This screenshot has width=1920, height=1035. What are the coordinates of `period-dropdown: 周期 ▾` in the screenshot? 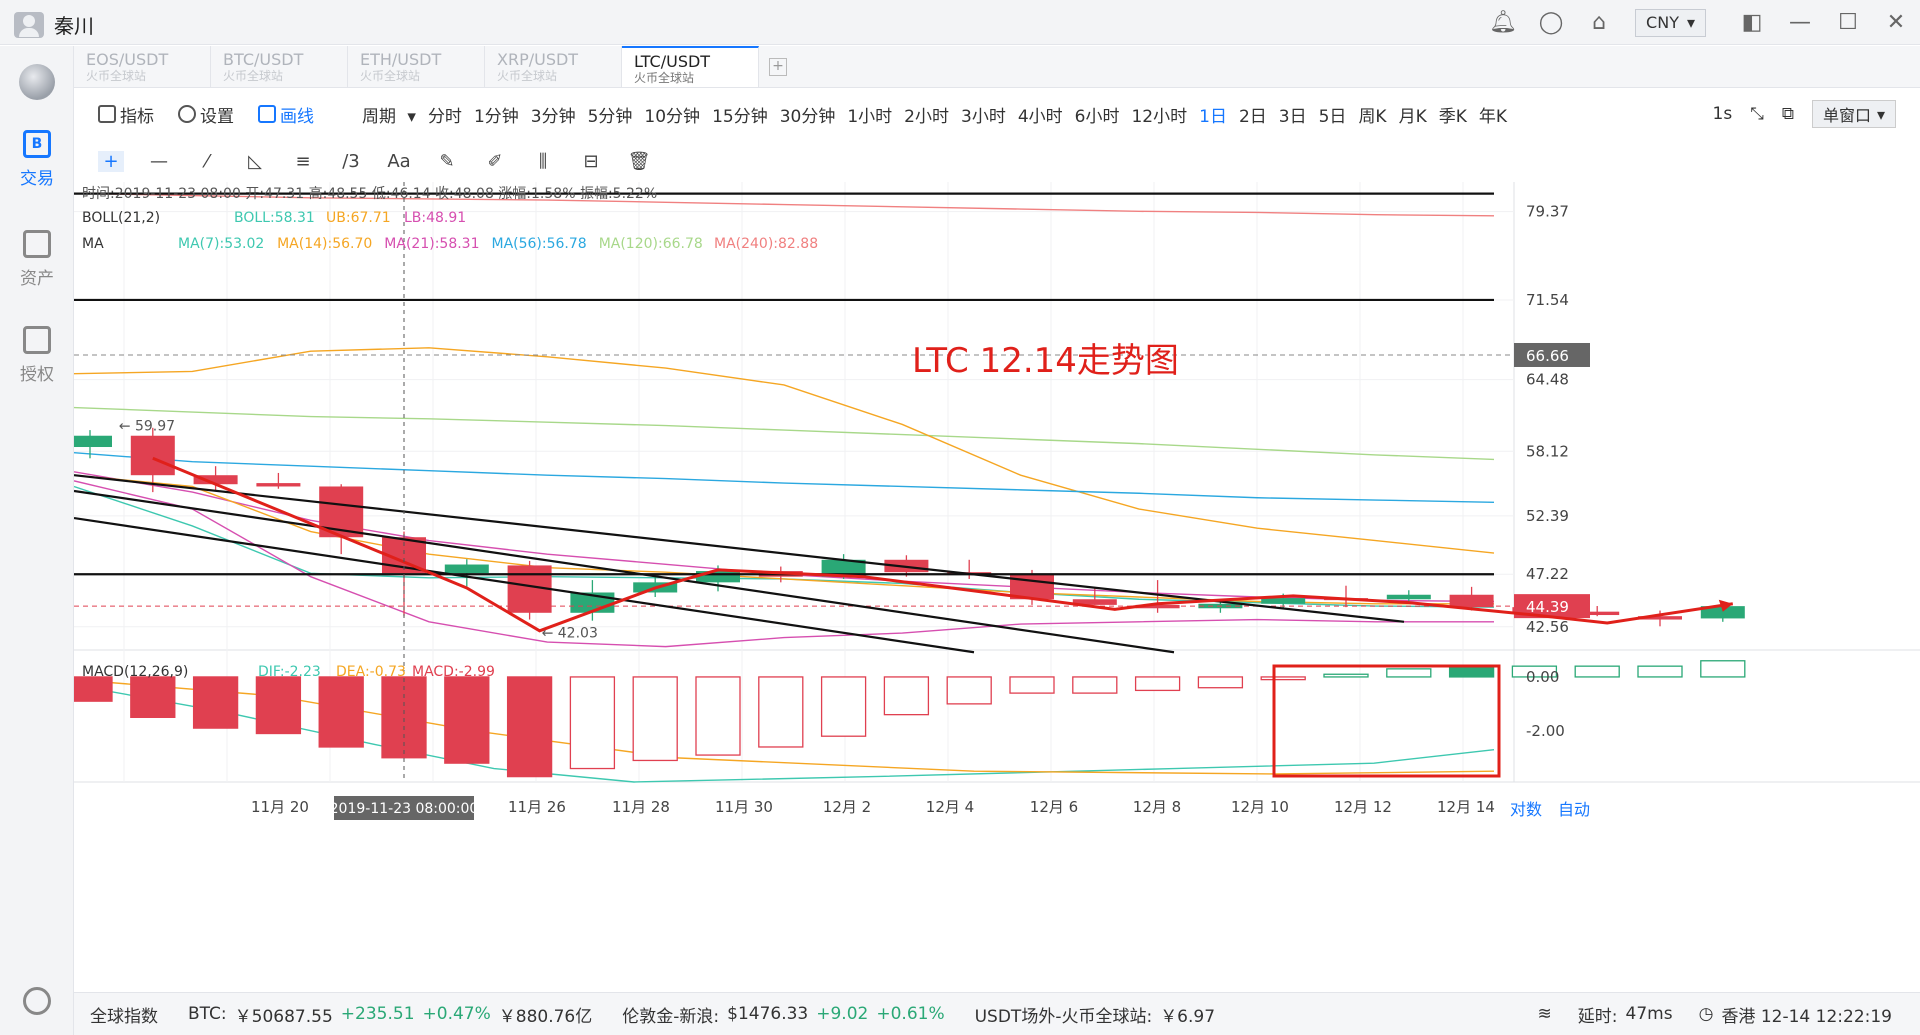 It's located at (386, 114).